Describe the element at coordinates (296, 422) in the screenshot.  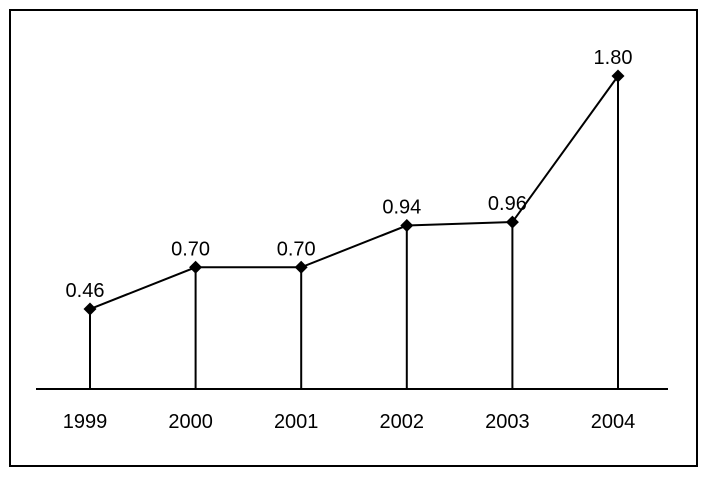
I see `x-tick-label: 2001` at that location.